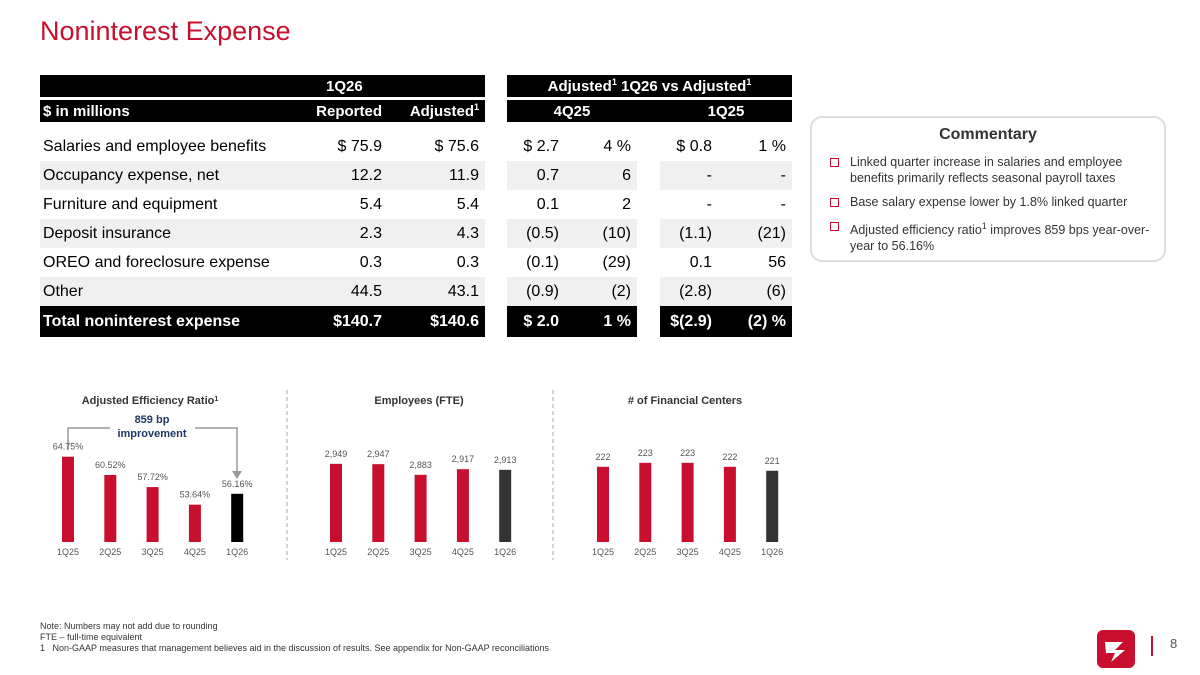  What do you see at coordinates (601, 291) in the screenshot?
I see `cell: (2)` at bounding box center [601, 291].